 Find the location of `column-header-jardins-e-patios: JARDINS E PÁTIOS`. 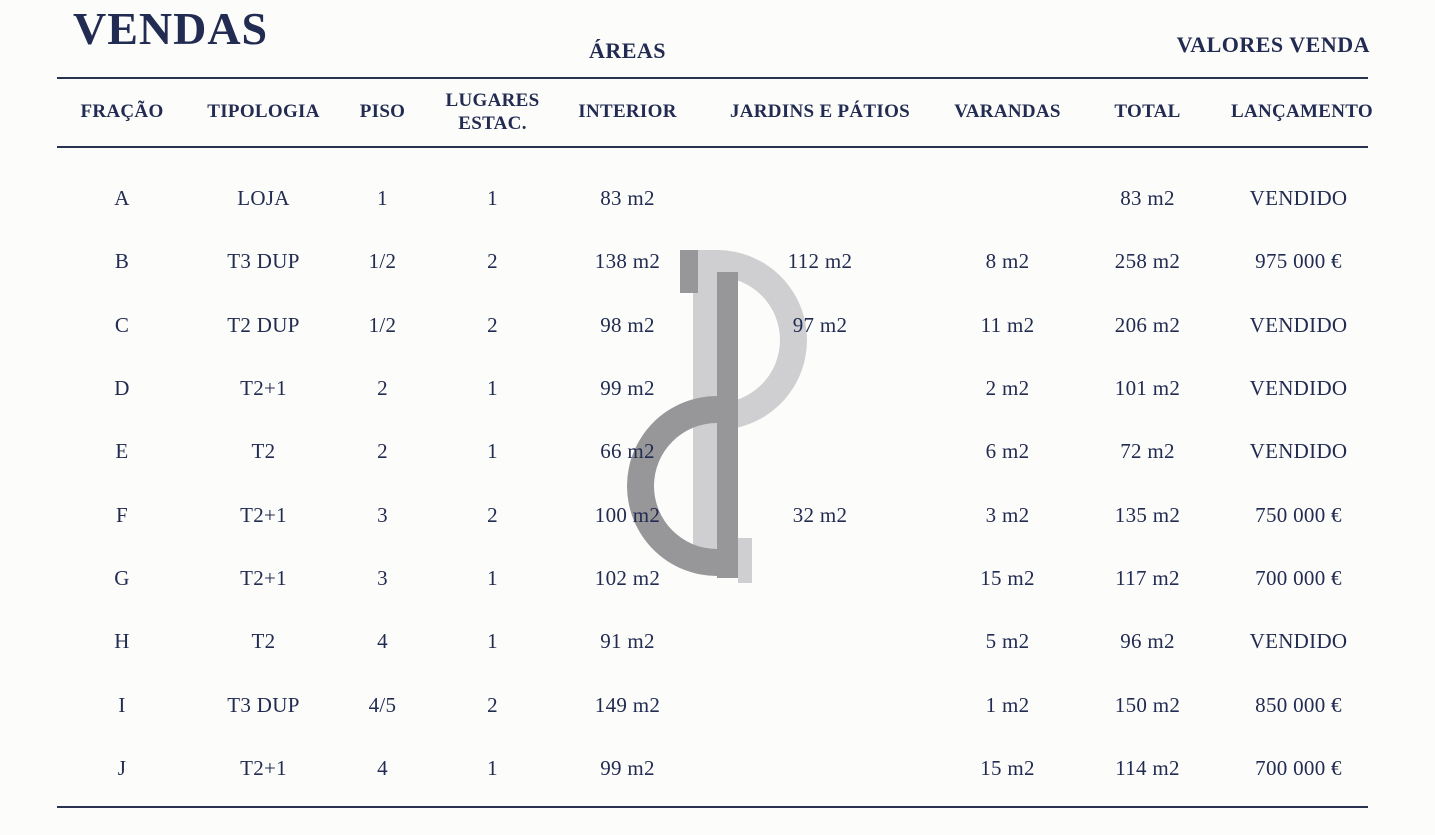

column-header-jardins-e-patios: JARDINS E PÁTIOS is located at coordinates (820, 112).